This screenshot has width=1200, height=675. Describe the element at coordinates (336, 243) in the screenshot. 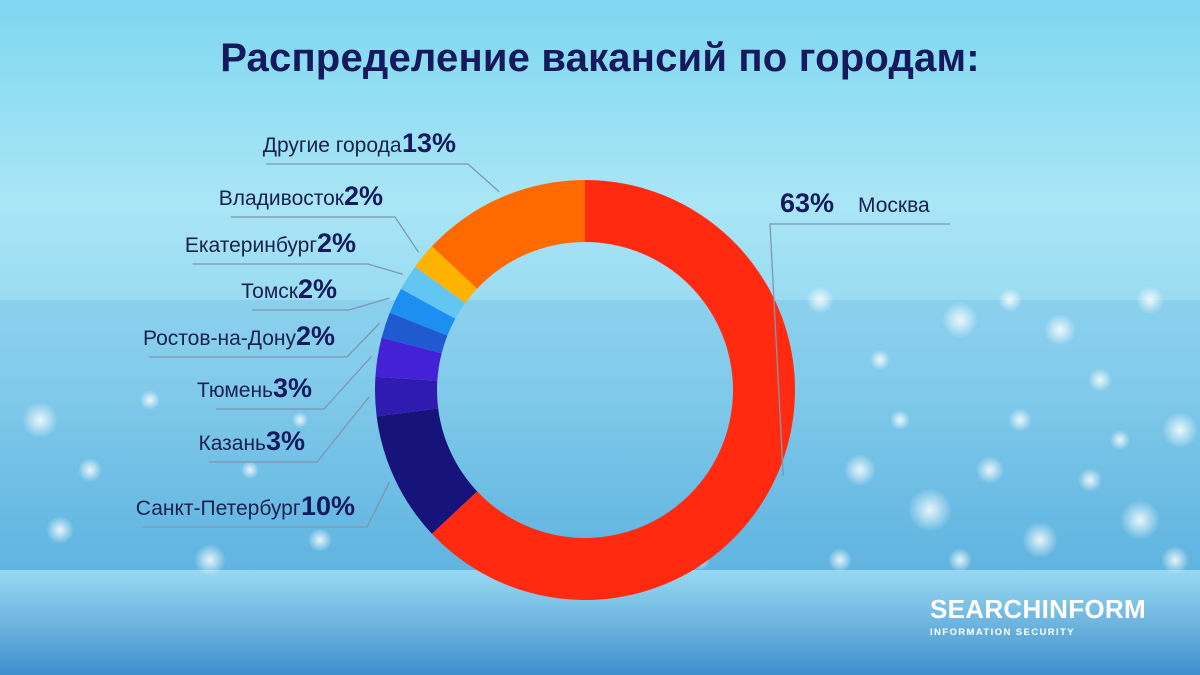

I see `data-label-value-6: 2%` at that location.